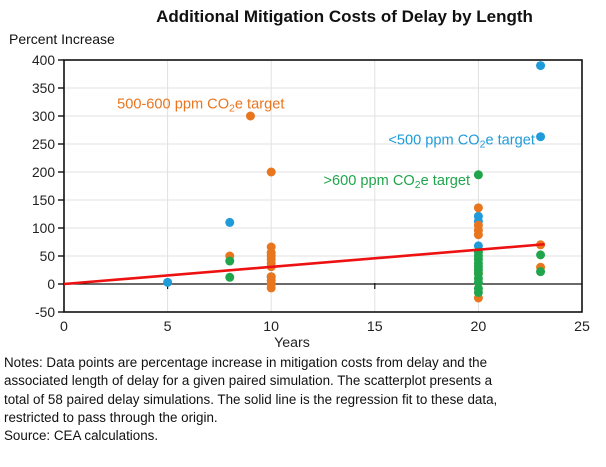 The width and height of the screenshot is (606, 467). I want to click on x-tick-label: 10, so click(271, 327).